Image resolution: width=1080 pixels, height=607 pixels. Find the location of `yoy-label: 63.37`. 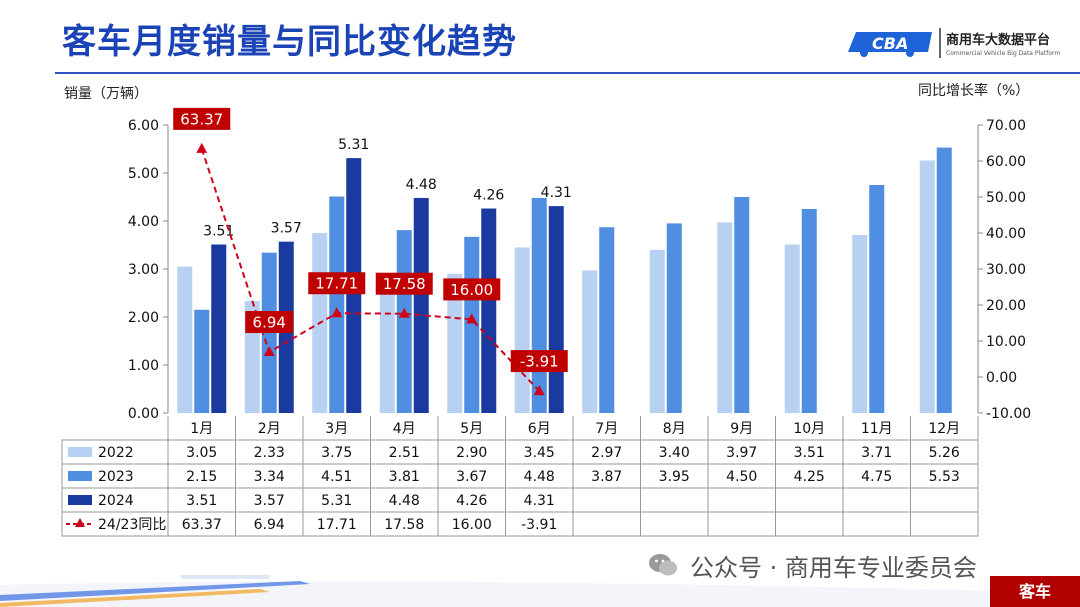

yoy-label: 63.37 is located at coordinates (201, 119).